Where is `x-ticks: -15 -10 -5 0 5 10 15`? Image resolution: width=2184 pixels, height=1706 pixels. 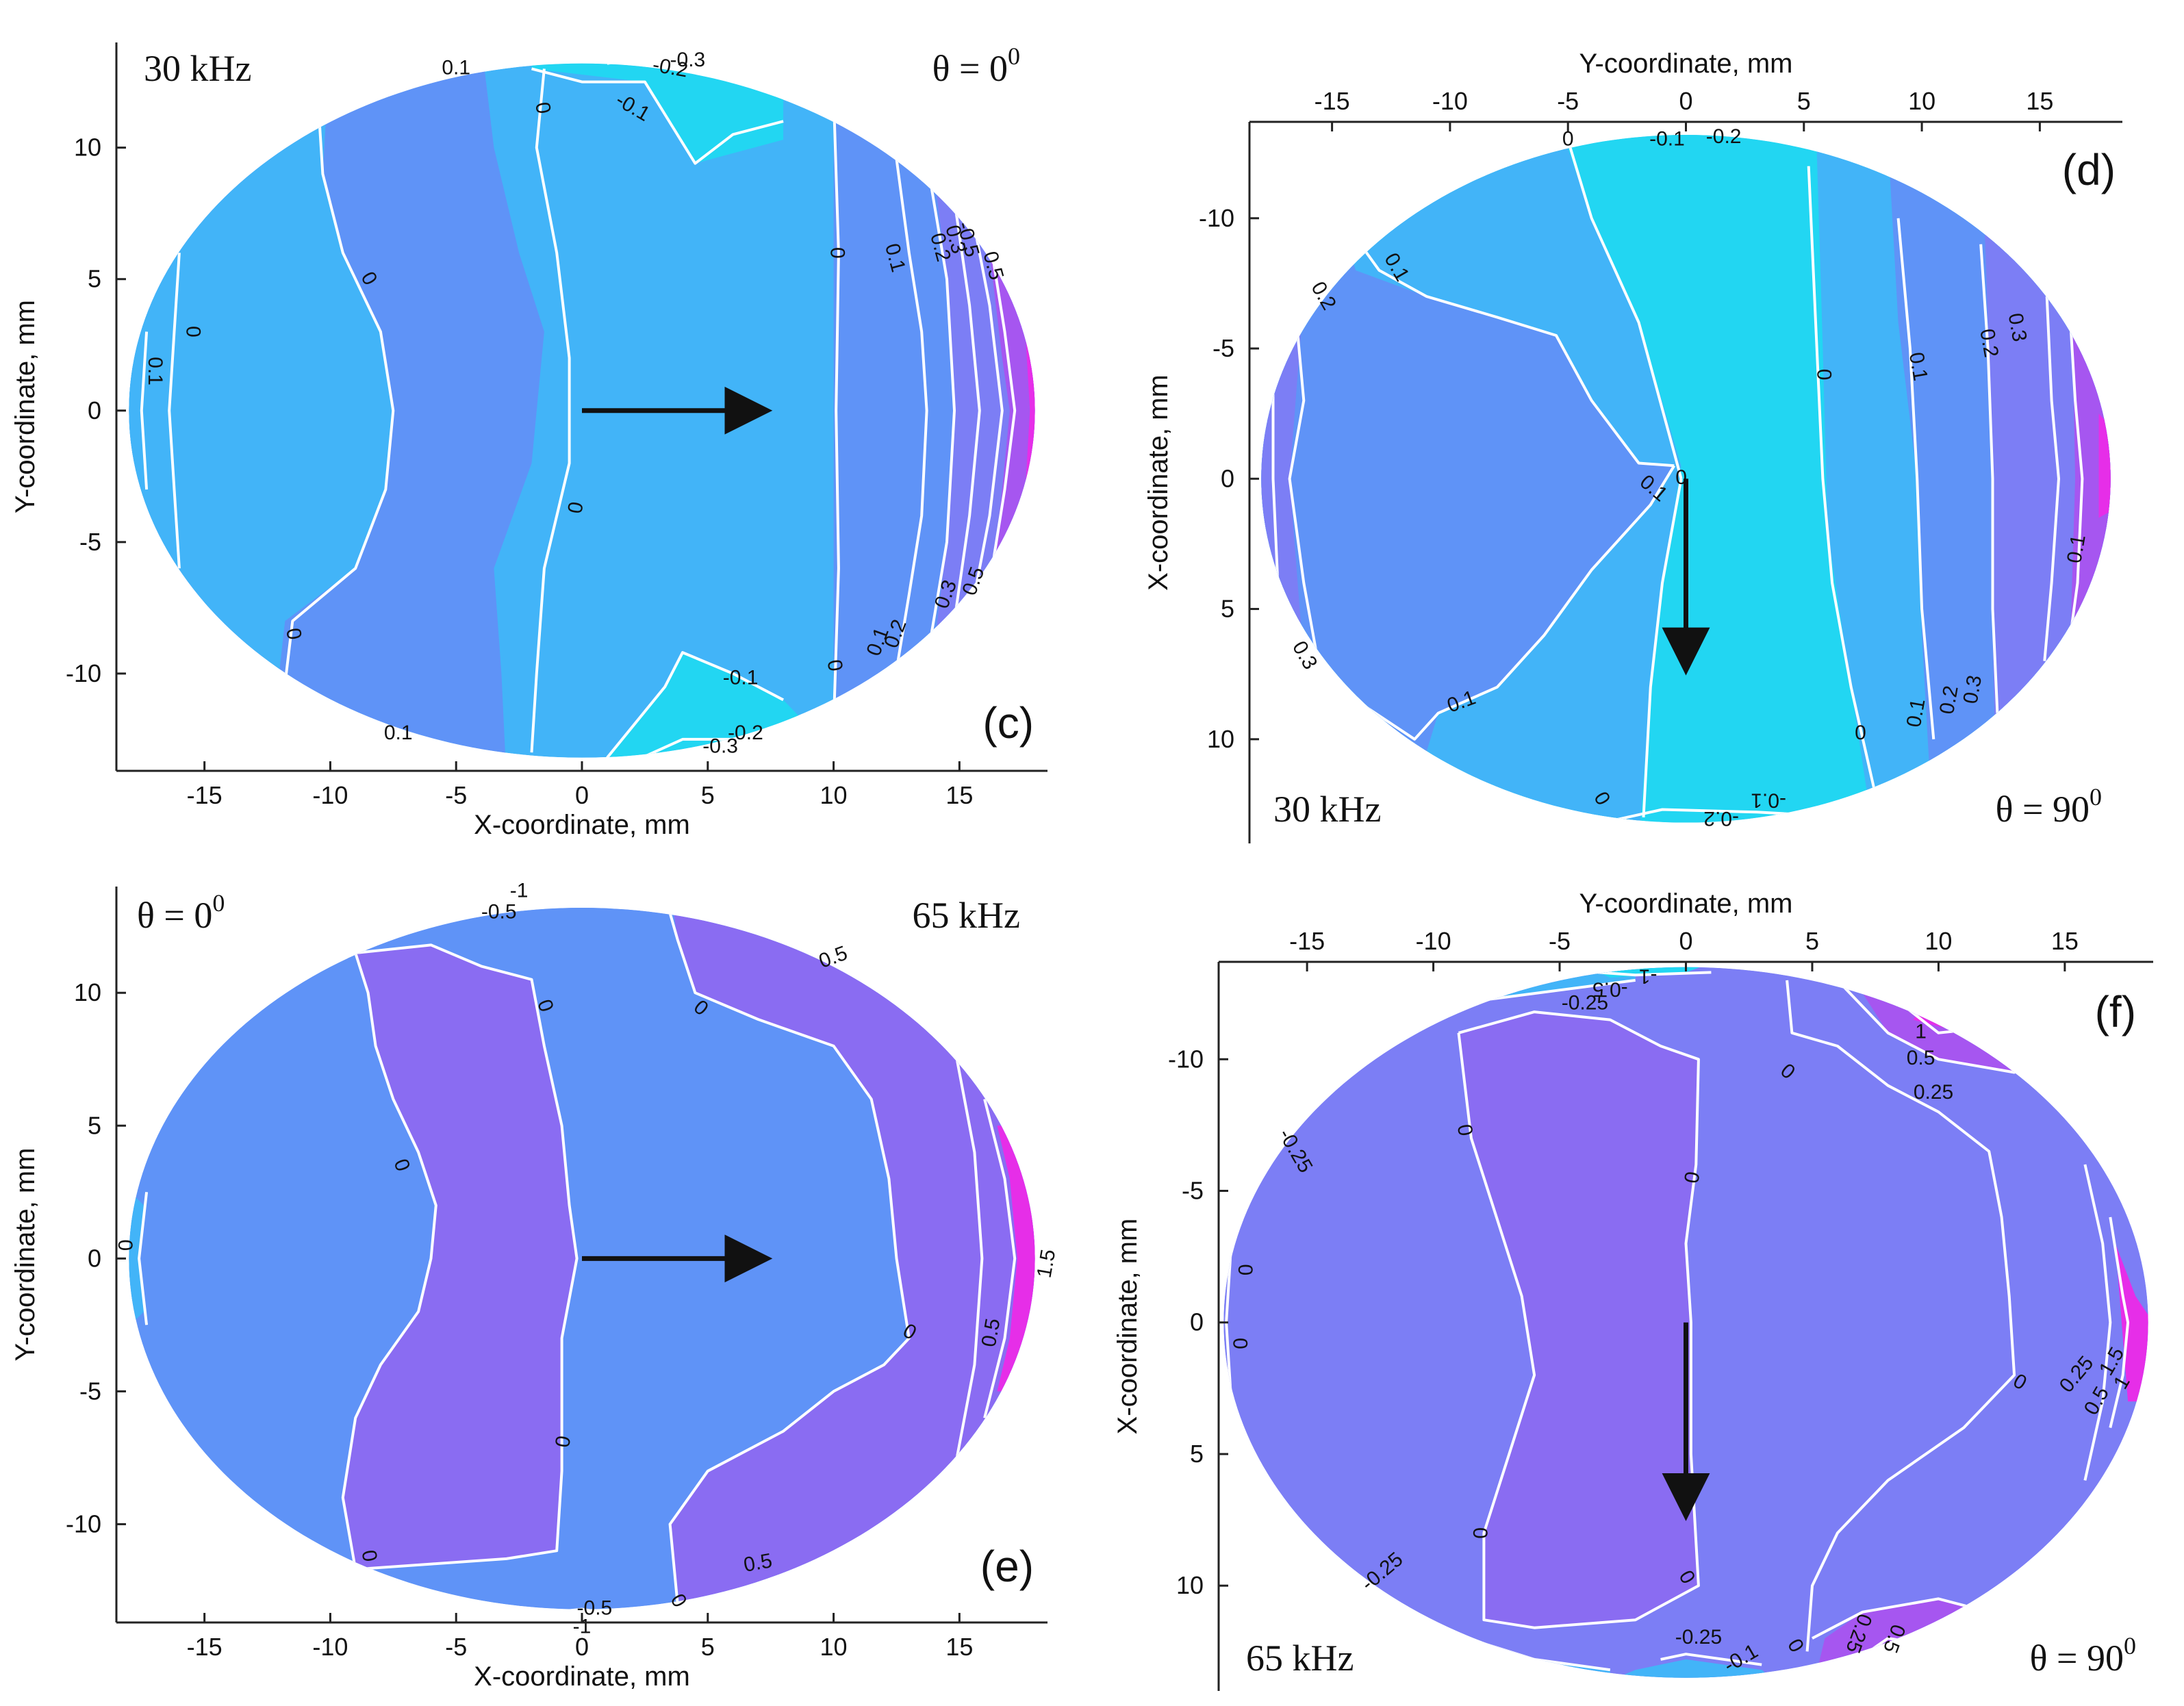 x-ticks: -15 -10 -5 0 5 10 15 is located at coordinates (1684, 109).